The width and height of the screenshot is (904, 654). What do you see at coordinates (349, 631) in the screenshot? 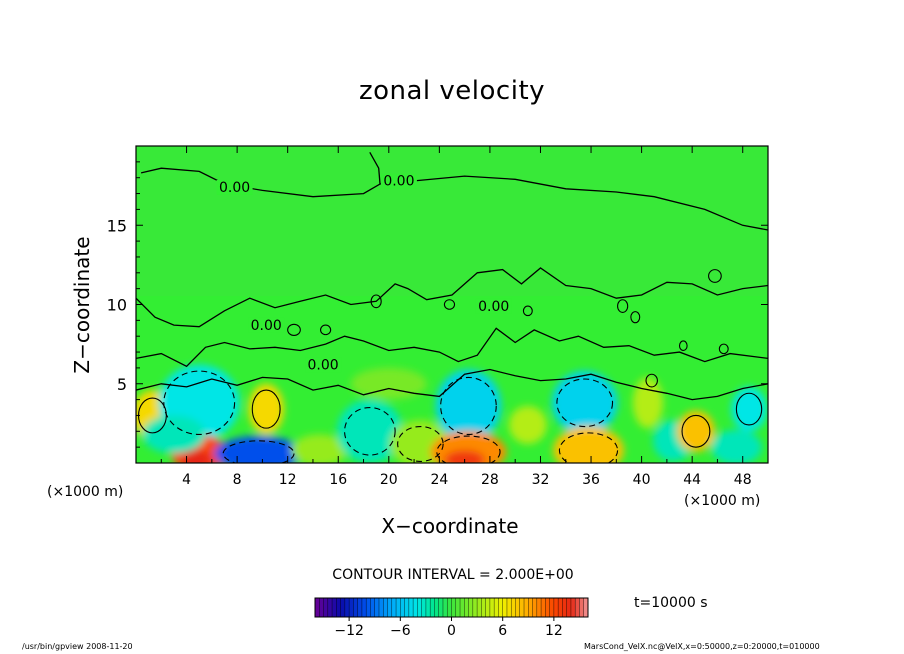
I see `colorbar-tick-label: −12` at bounding box center [349, 631].